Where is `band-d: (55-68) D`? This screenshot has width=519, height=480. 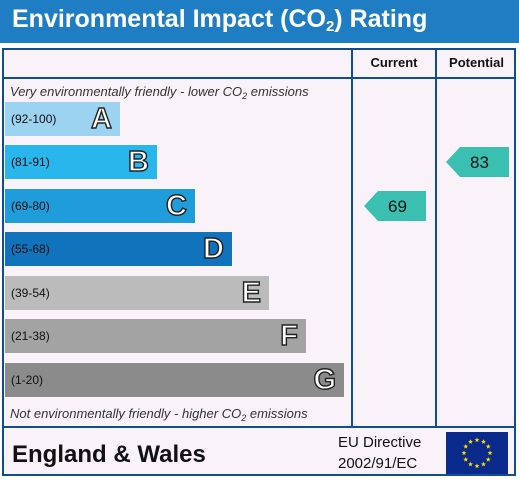
band-d: (55-68) D is located at coordinates (118, 249).